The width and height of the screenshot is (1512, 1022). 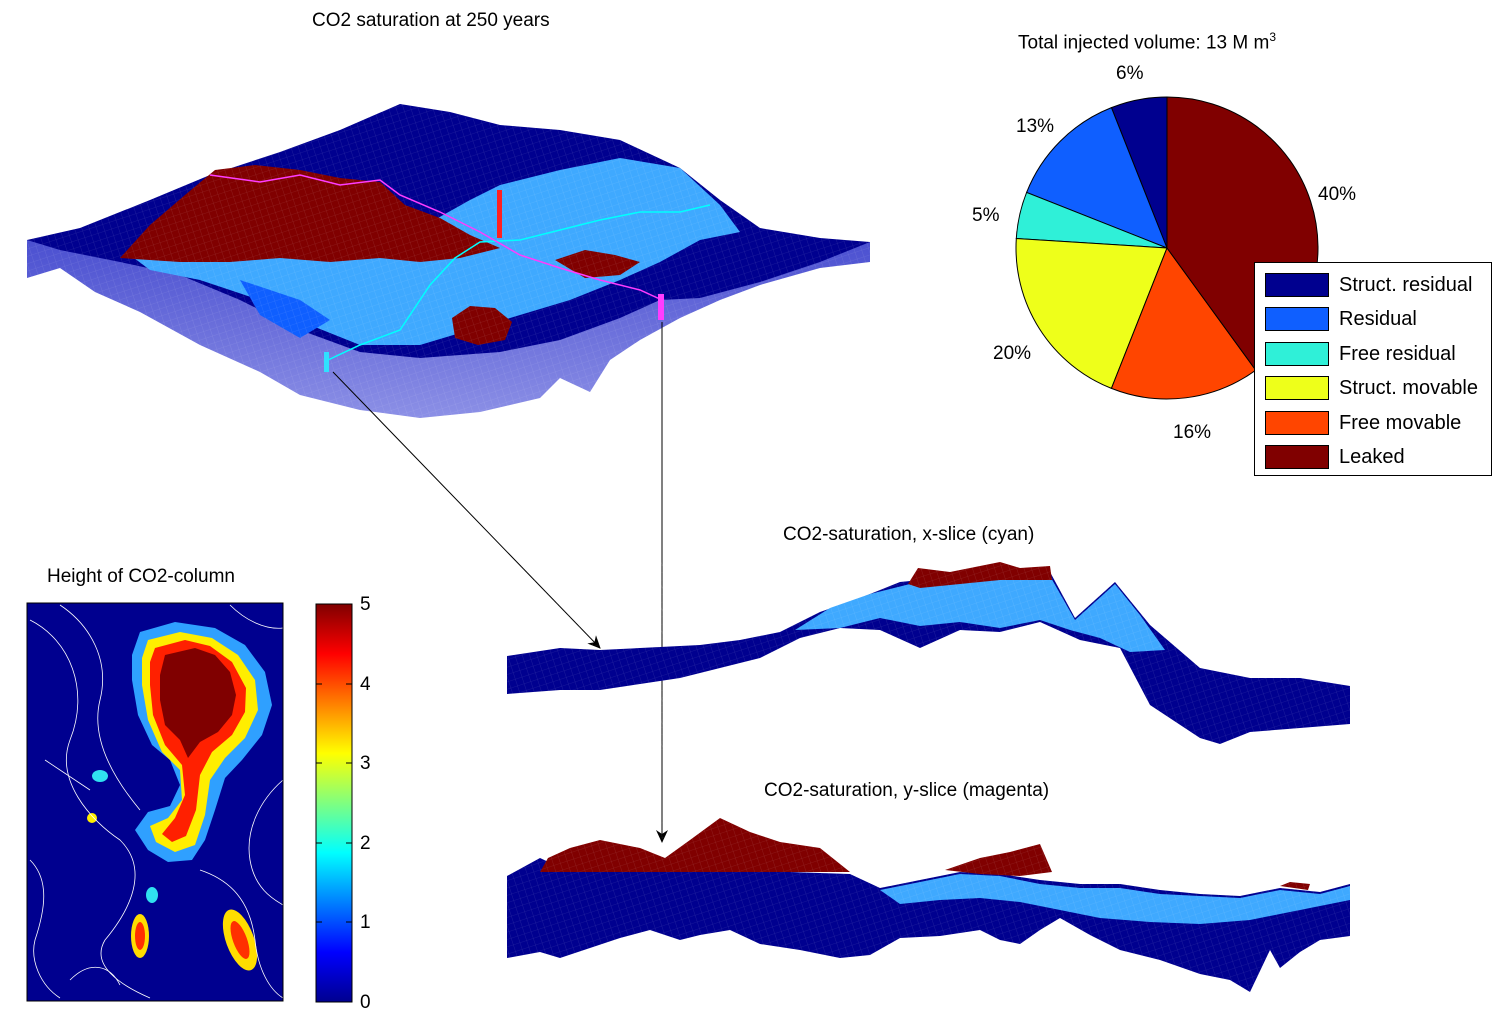 What do you see at coordinates (1192, 432) in the screenshot?
I see `pie-label-free-movable: 16%` at bounding box center [1192, 432].